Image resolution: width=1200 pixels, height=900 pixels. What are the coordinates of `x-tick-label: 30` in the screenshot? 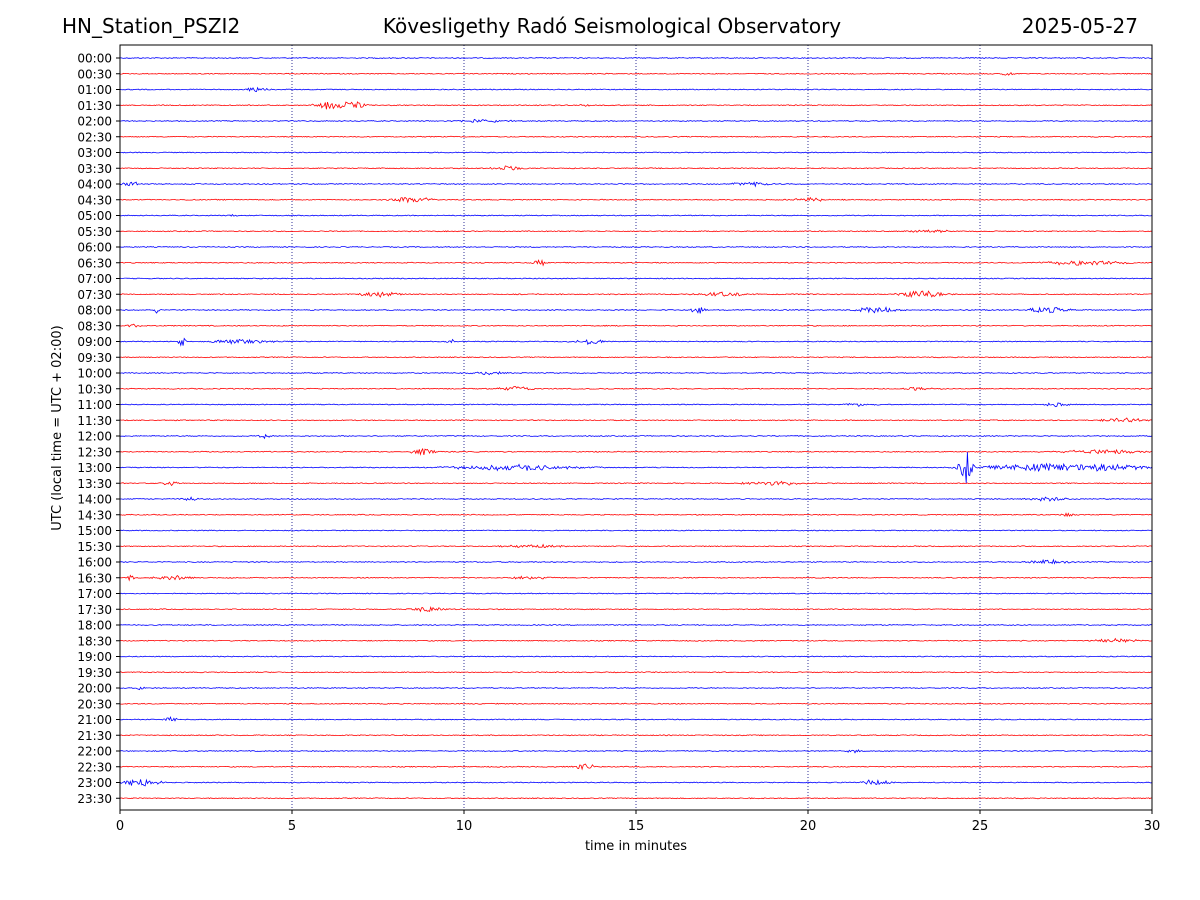 It's located at (1152, 826).